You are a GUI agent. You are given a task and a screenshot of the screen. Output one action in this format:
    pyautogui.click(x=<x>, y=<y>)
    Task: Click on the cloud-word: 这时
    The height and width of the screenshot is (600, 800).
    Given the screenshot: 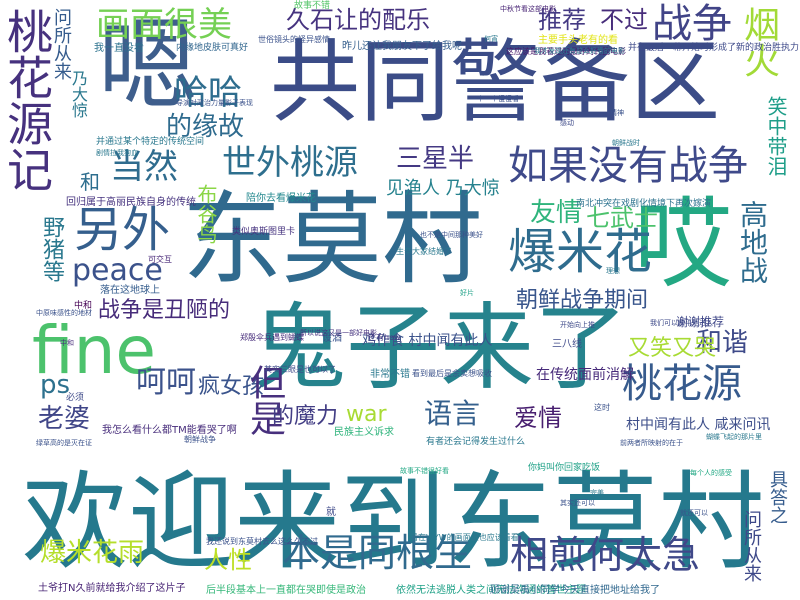 What is the action you would take?
    pyautogui.click(x=602, y=407)
    